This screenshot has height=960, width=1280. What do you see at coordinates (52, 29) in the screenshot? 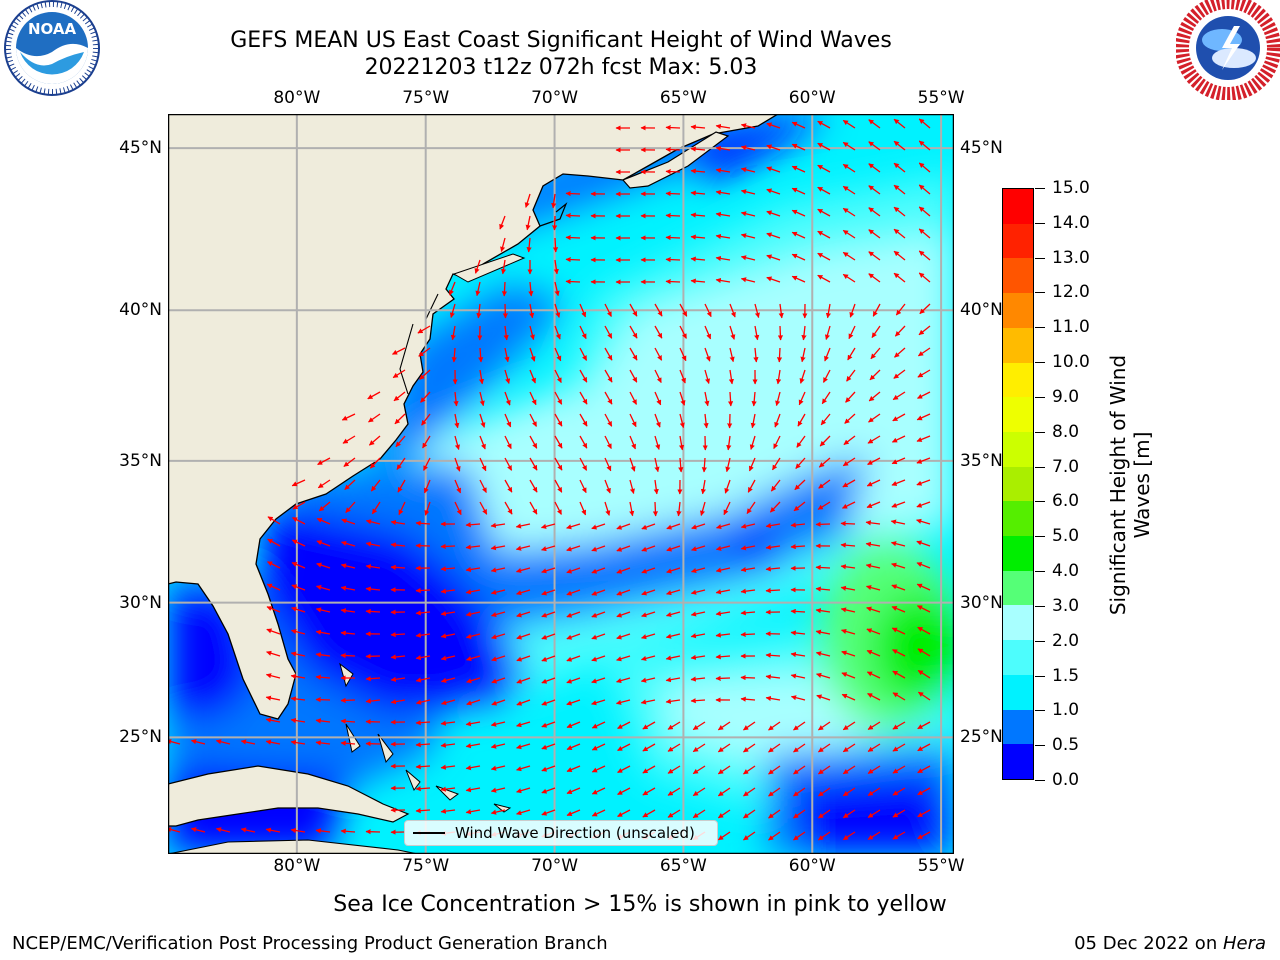
I see `svg-text: NOAA` at bounding box center [52, 29].